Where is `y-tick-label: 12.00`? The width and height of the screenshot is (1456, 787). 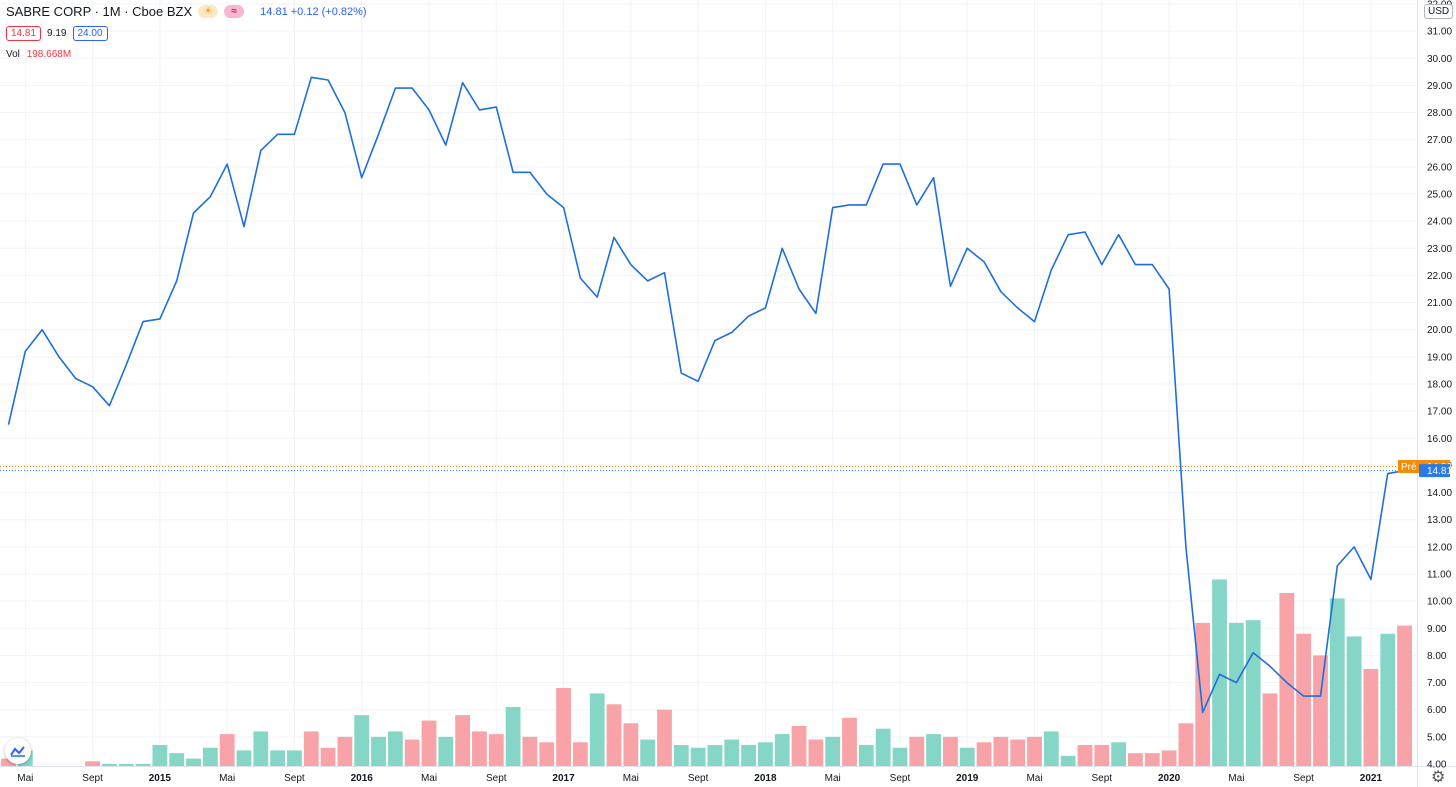 y-tick-label: 12.00 is located at coordinates (1439, 547).